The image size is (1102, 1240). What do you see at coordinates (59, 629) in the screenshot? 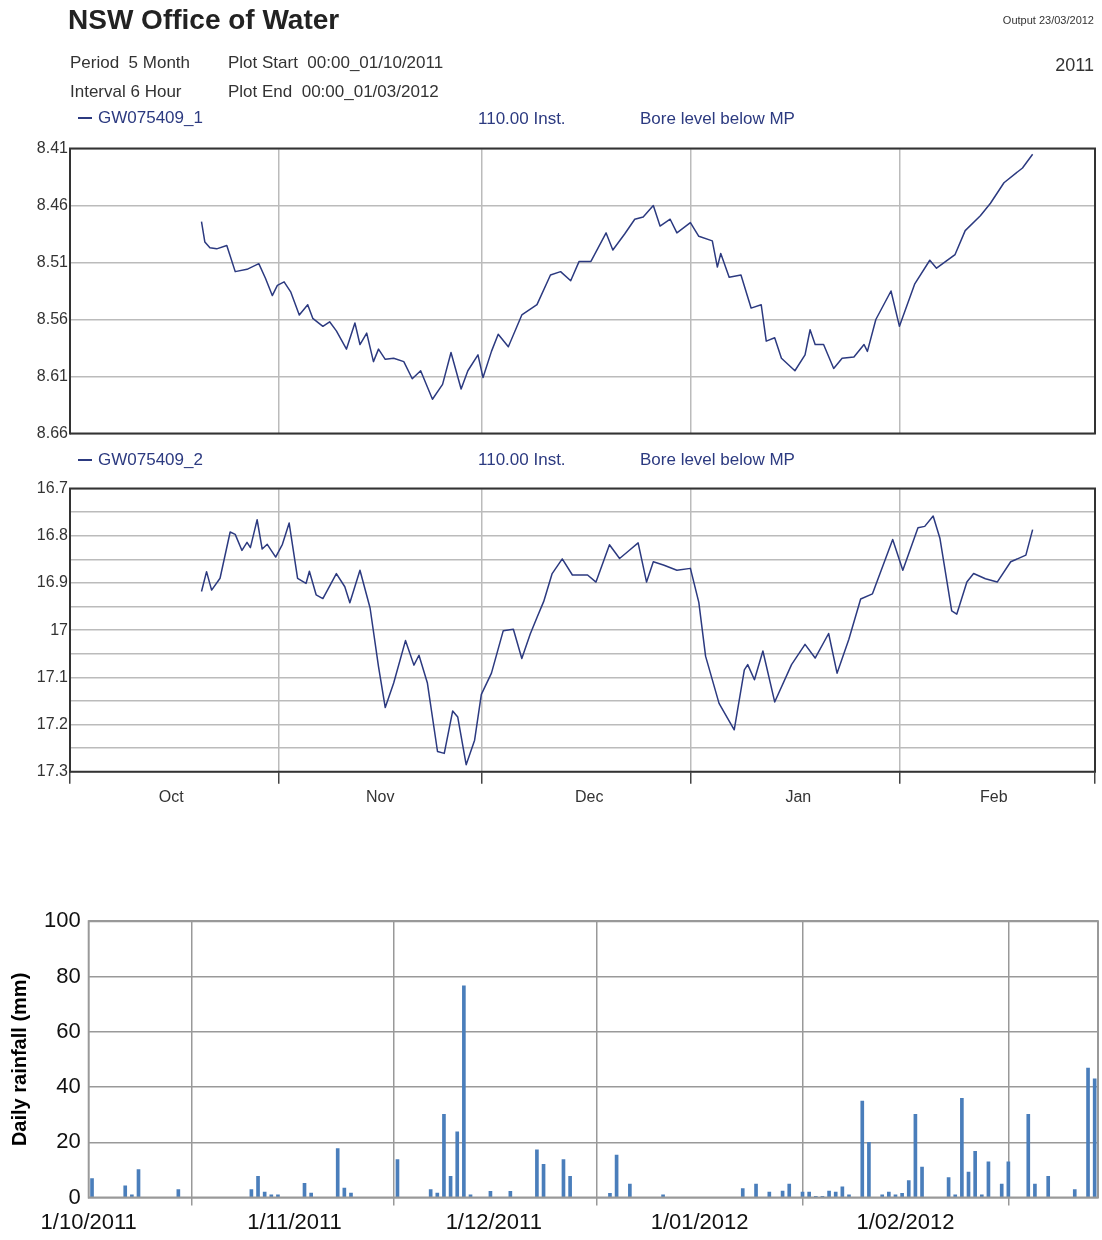
I see `y-tick-label: 17` at bounding box center [59, 629].